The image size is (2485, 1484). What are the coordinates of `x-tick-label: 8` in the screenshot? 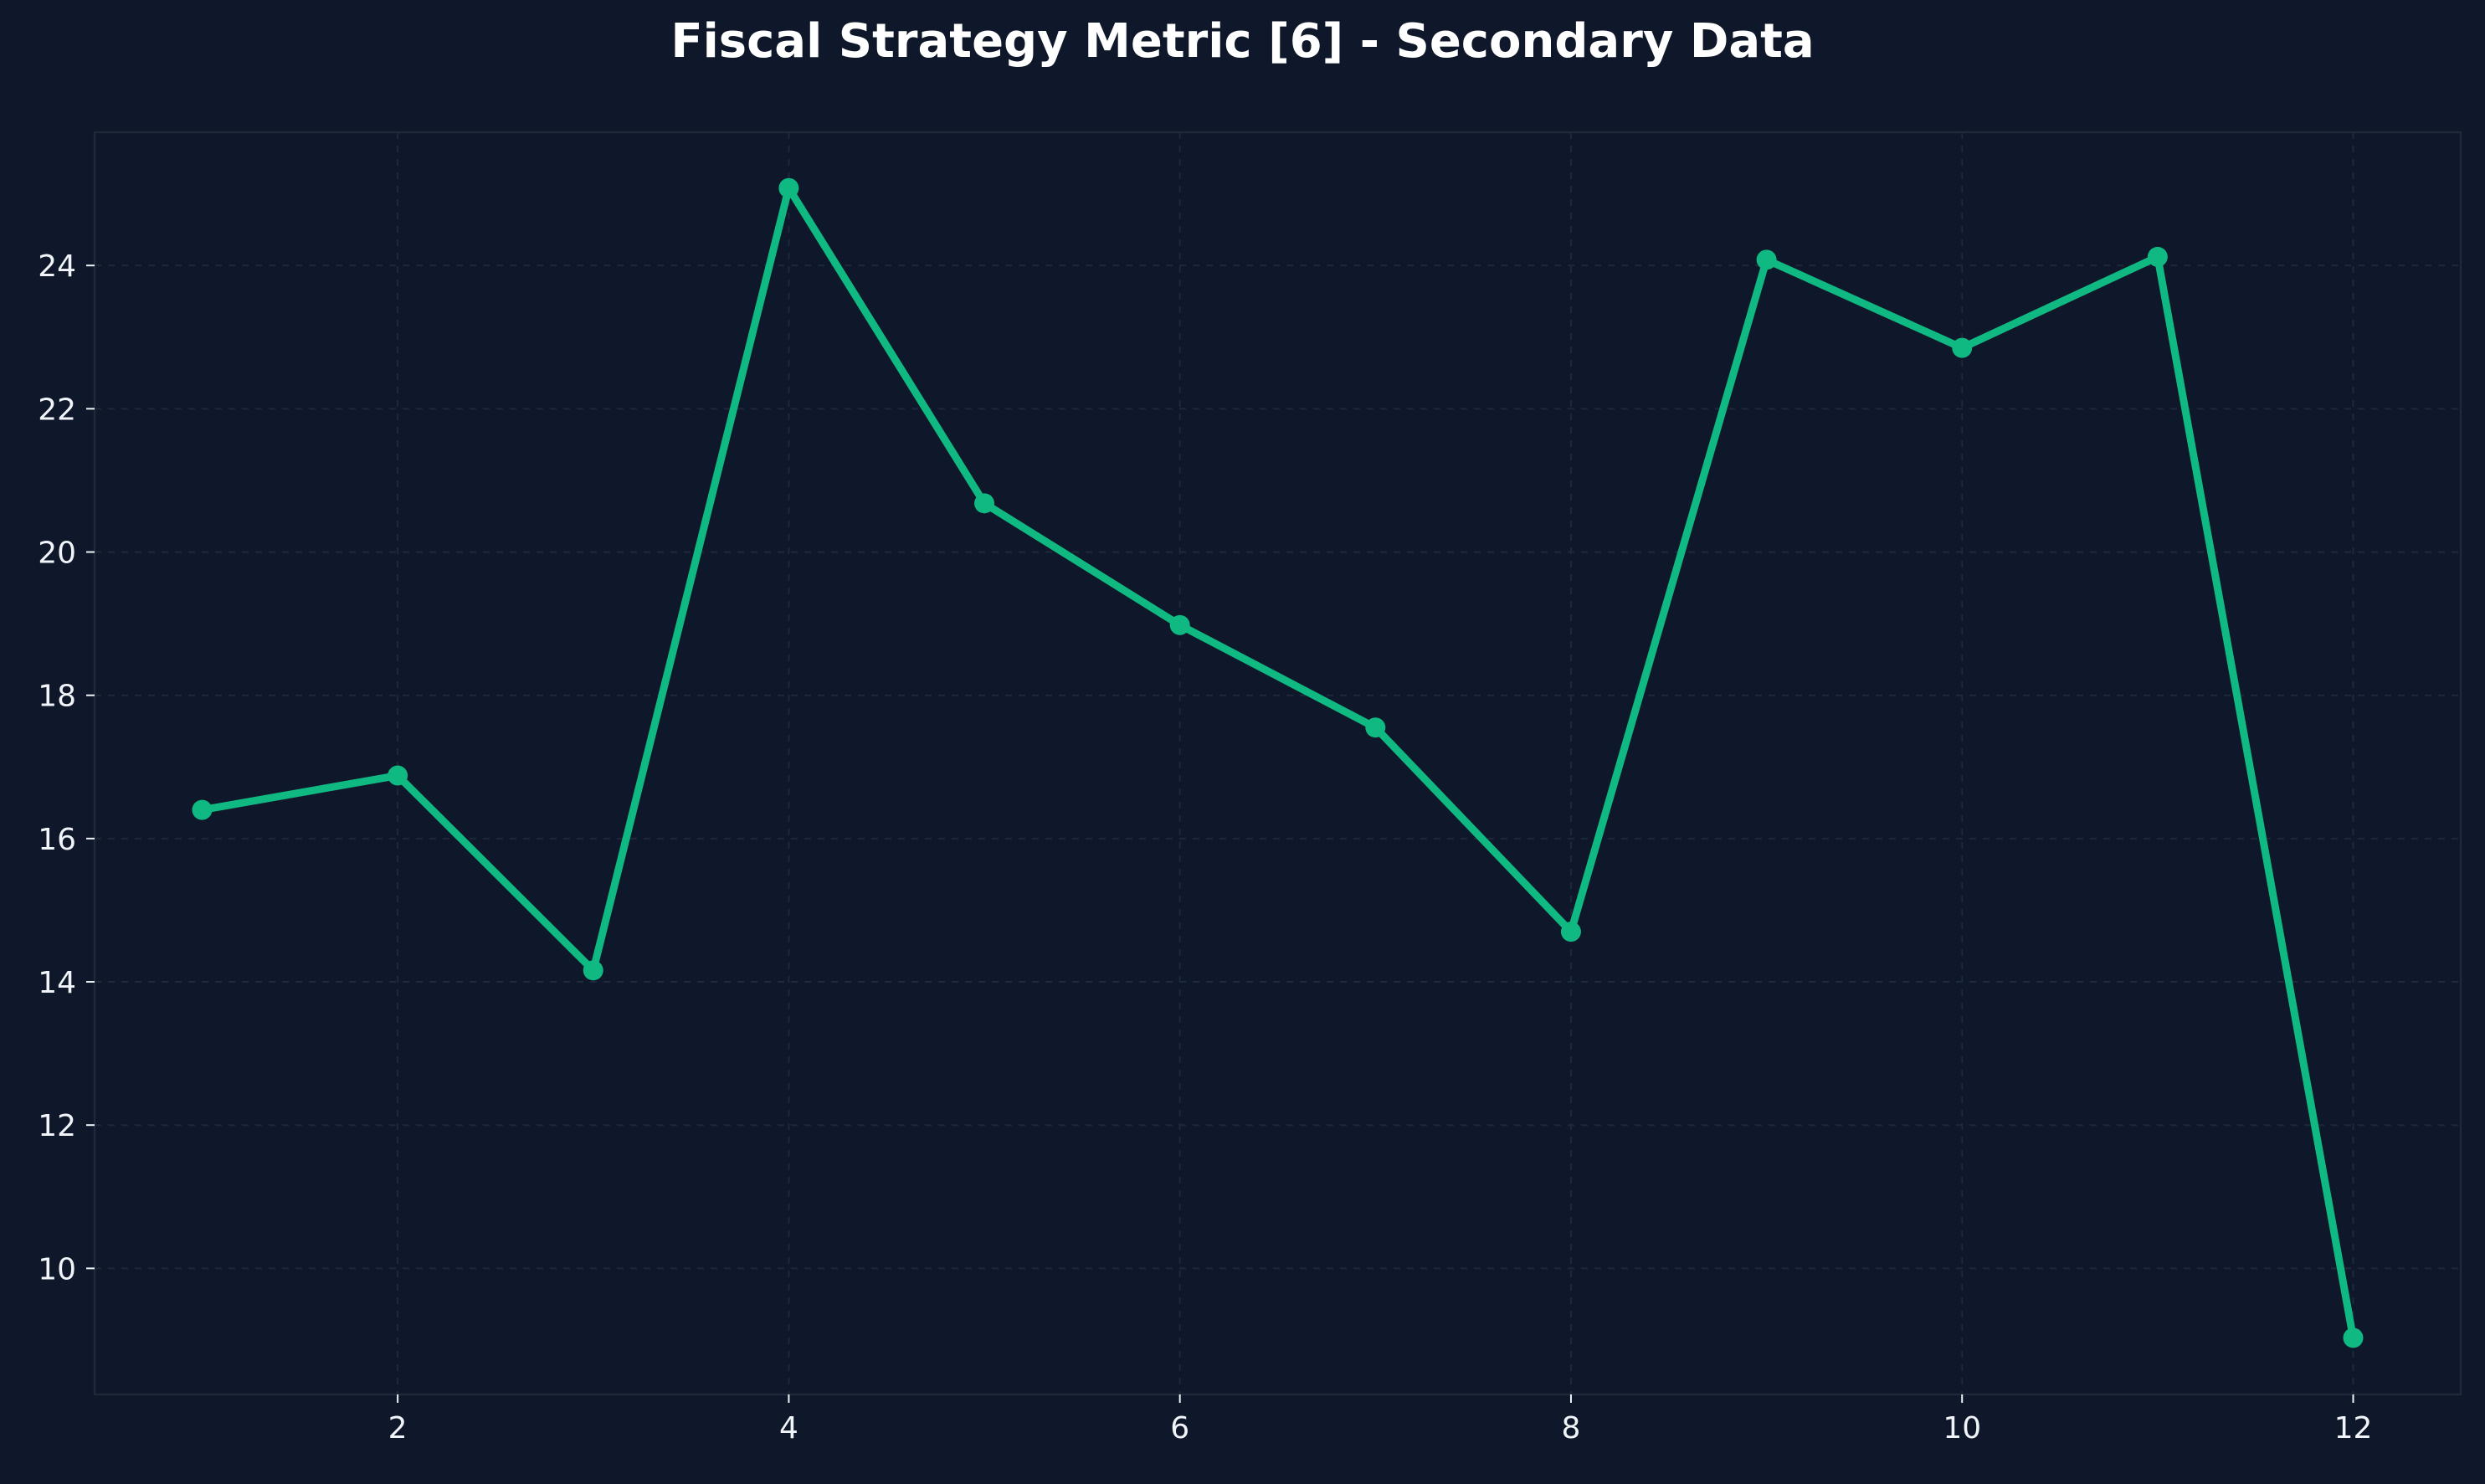 It's located at (1571, 1428).